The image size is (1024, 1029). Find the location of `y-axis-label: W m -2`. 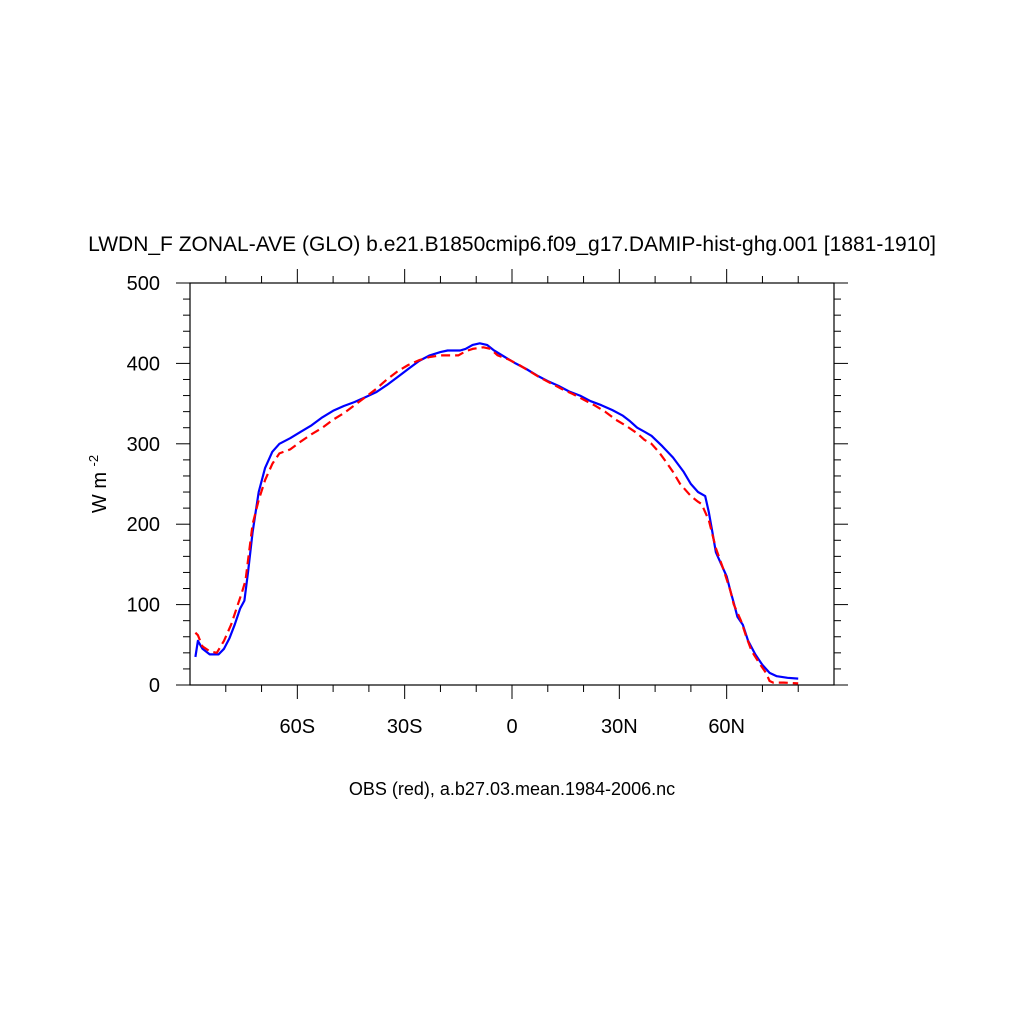

y-axis-label: W m -2 is located at coordinates (98, 484).